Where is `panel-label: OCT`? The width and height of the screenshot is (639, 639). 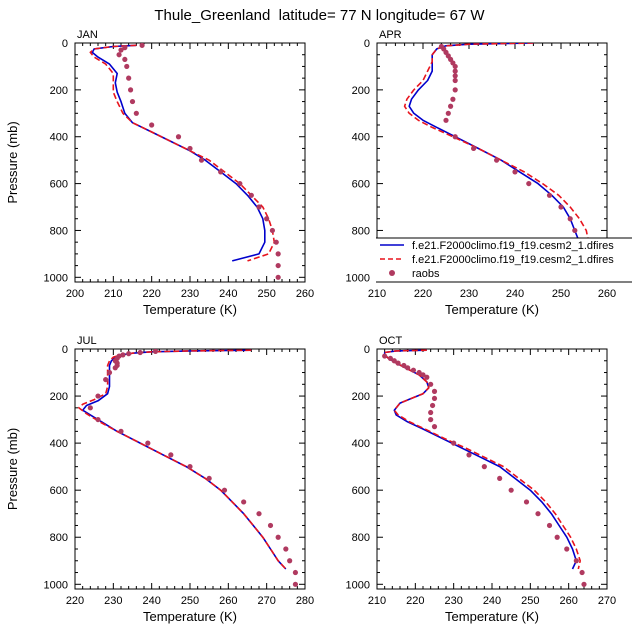
panel-label: OCT is located at coordinates (391, 341).